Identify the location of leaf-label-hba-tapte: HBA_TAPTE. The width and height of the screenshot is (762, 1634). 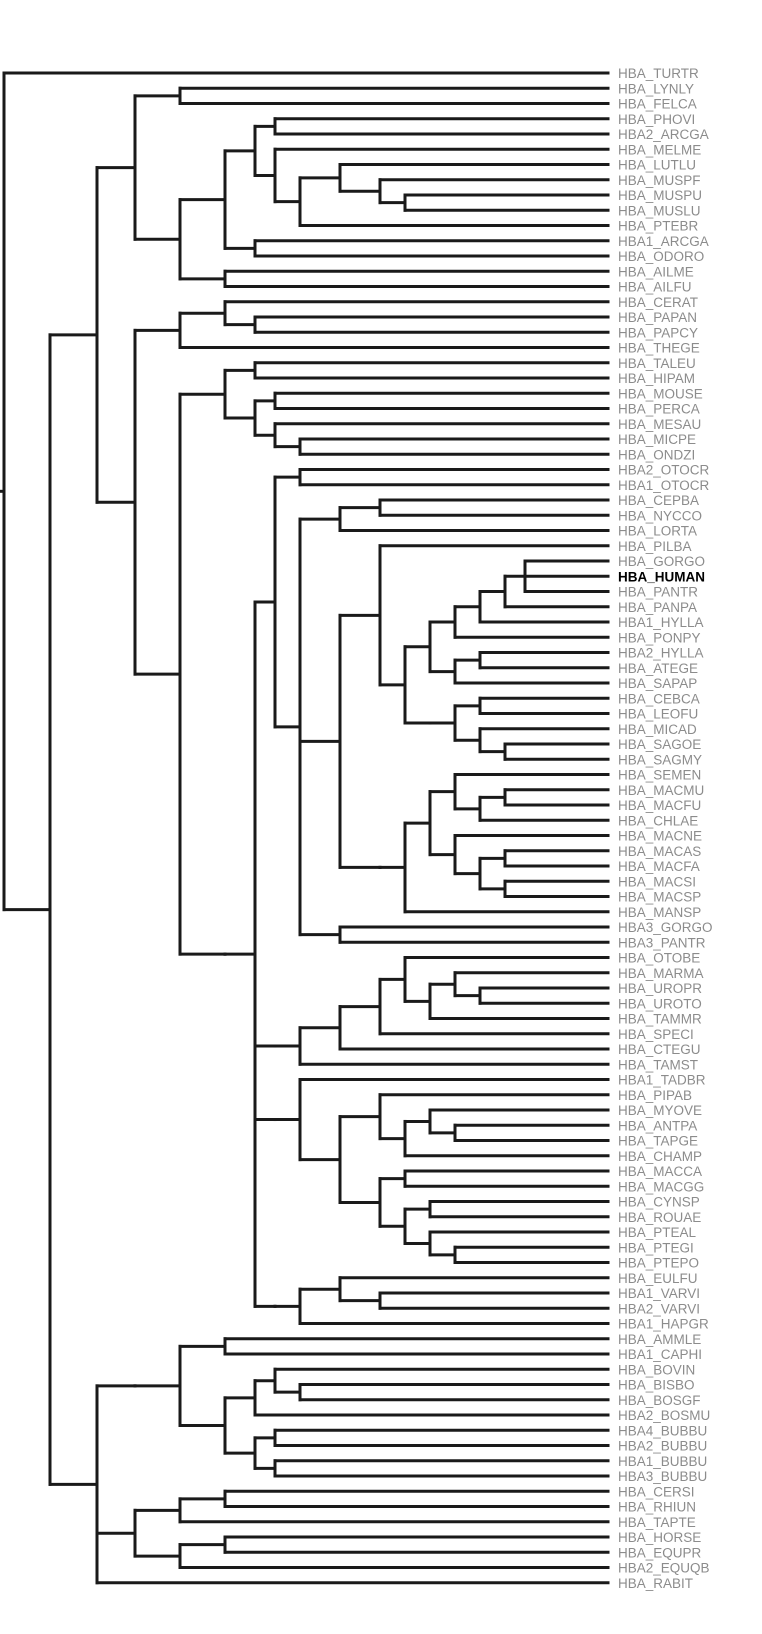
(657, 1522).